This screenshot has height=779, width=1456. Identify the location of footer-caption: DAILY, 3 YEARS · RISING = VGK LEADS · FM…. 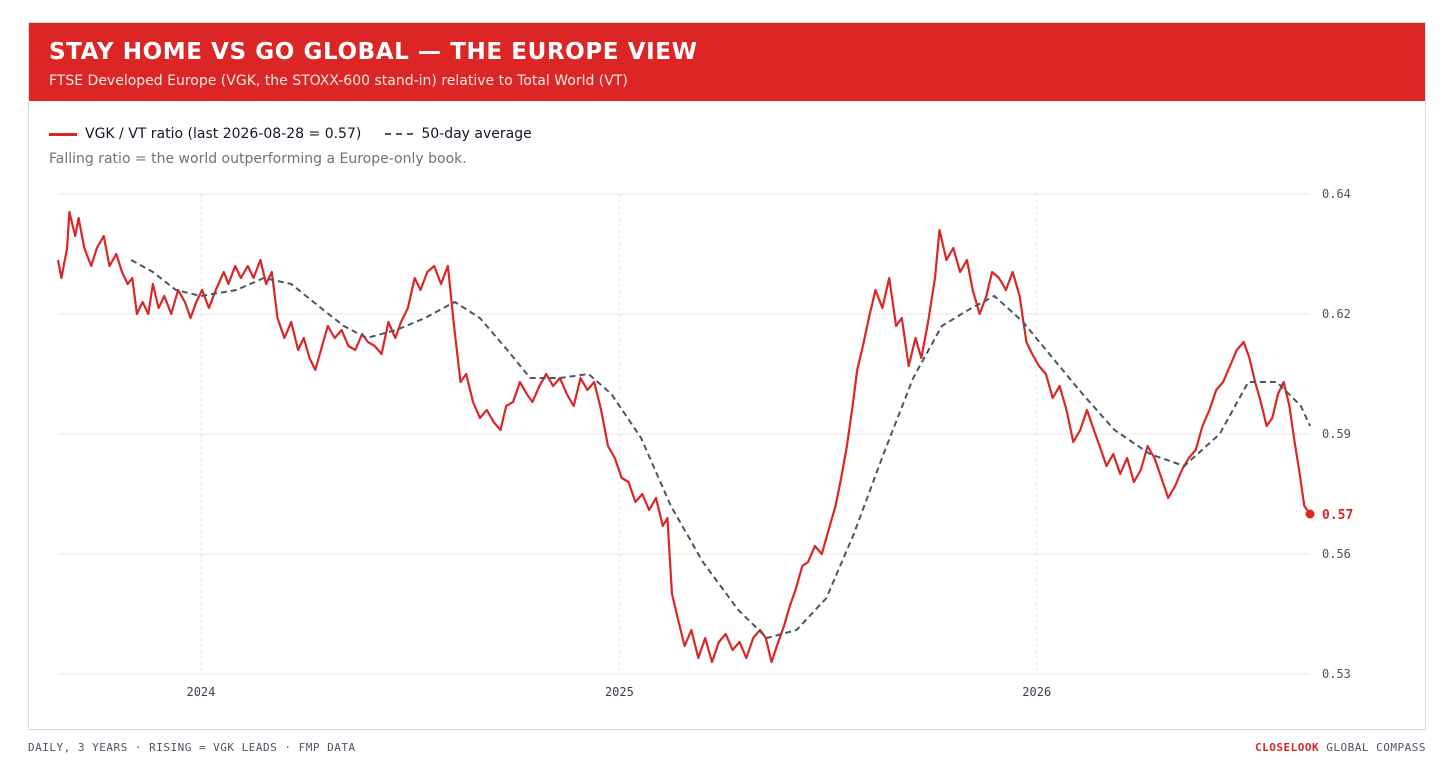
(192, 747).